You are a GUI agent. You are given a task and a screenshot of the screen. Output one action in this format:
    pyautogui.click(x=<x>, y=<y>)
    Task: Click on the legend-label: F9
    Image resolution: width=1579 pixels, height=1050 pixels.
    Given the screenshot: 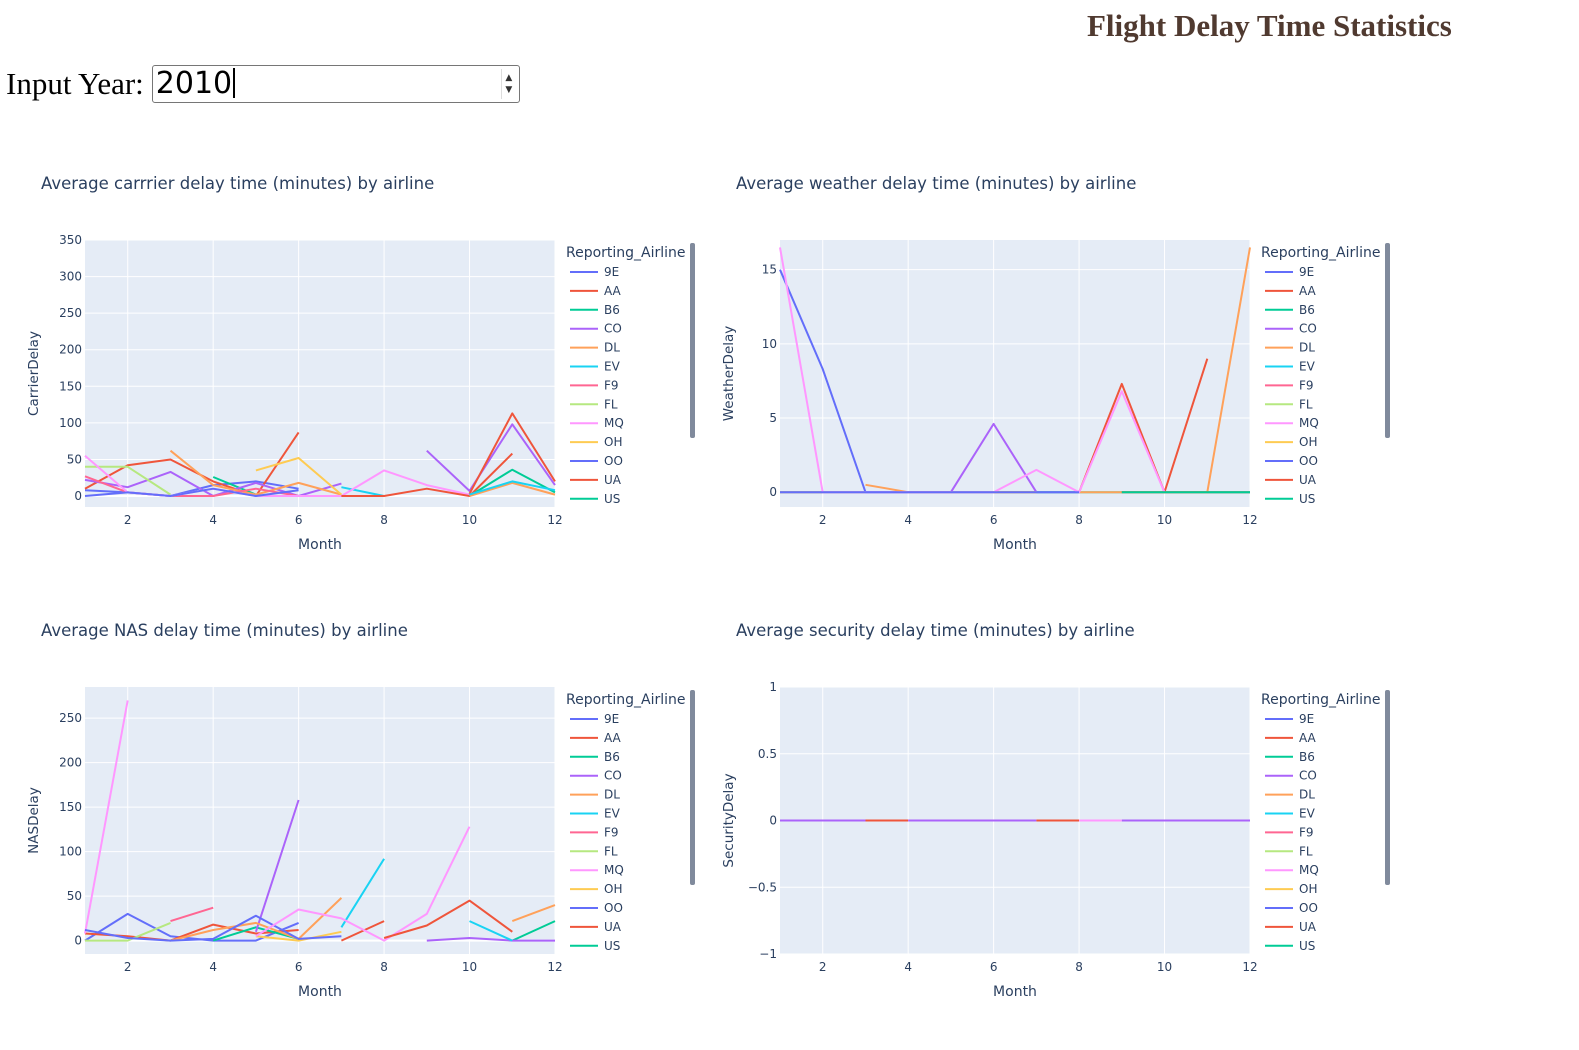 What is the action you would take?
    pyautogui.click(x=1306, y=385)
    